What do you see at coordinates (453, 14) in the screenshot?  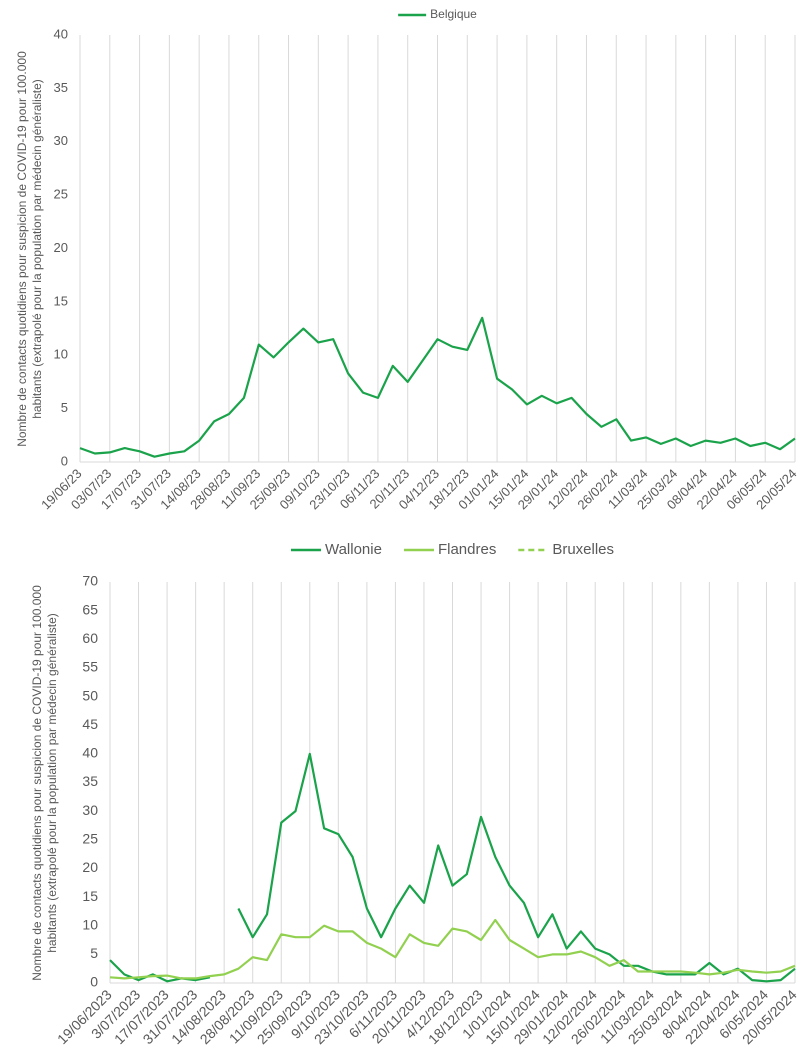 I see `legend-label: Belgique` at bounding box center [453, 14].